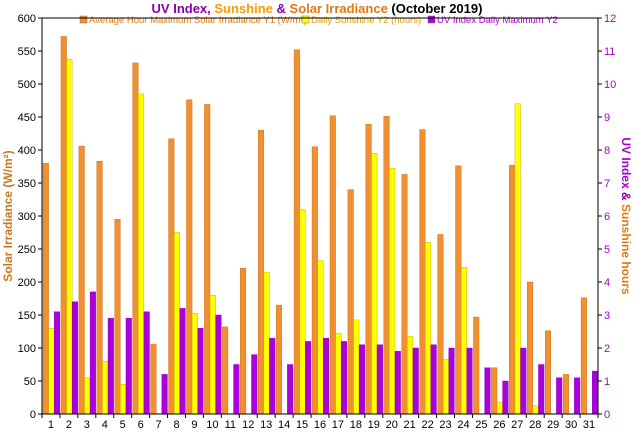 This screenshot has width=634, height=434. What do you see at coordinates (176, 425) in the screenshot?
I see `x-tick-label: 8` at bounding box center [176, 425].